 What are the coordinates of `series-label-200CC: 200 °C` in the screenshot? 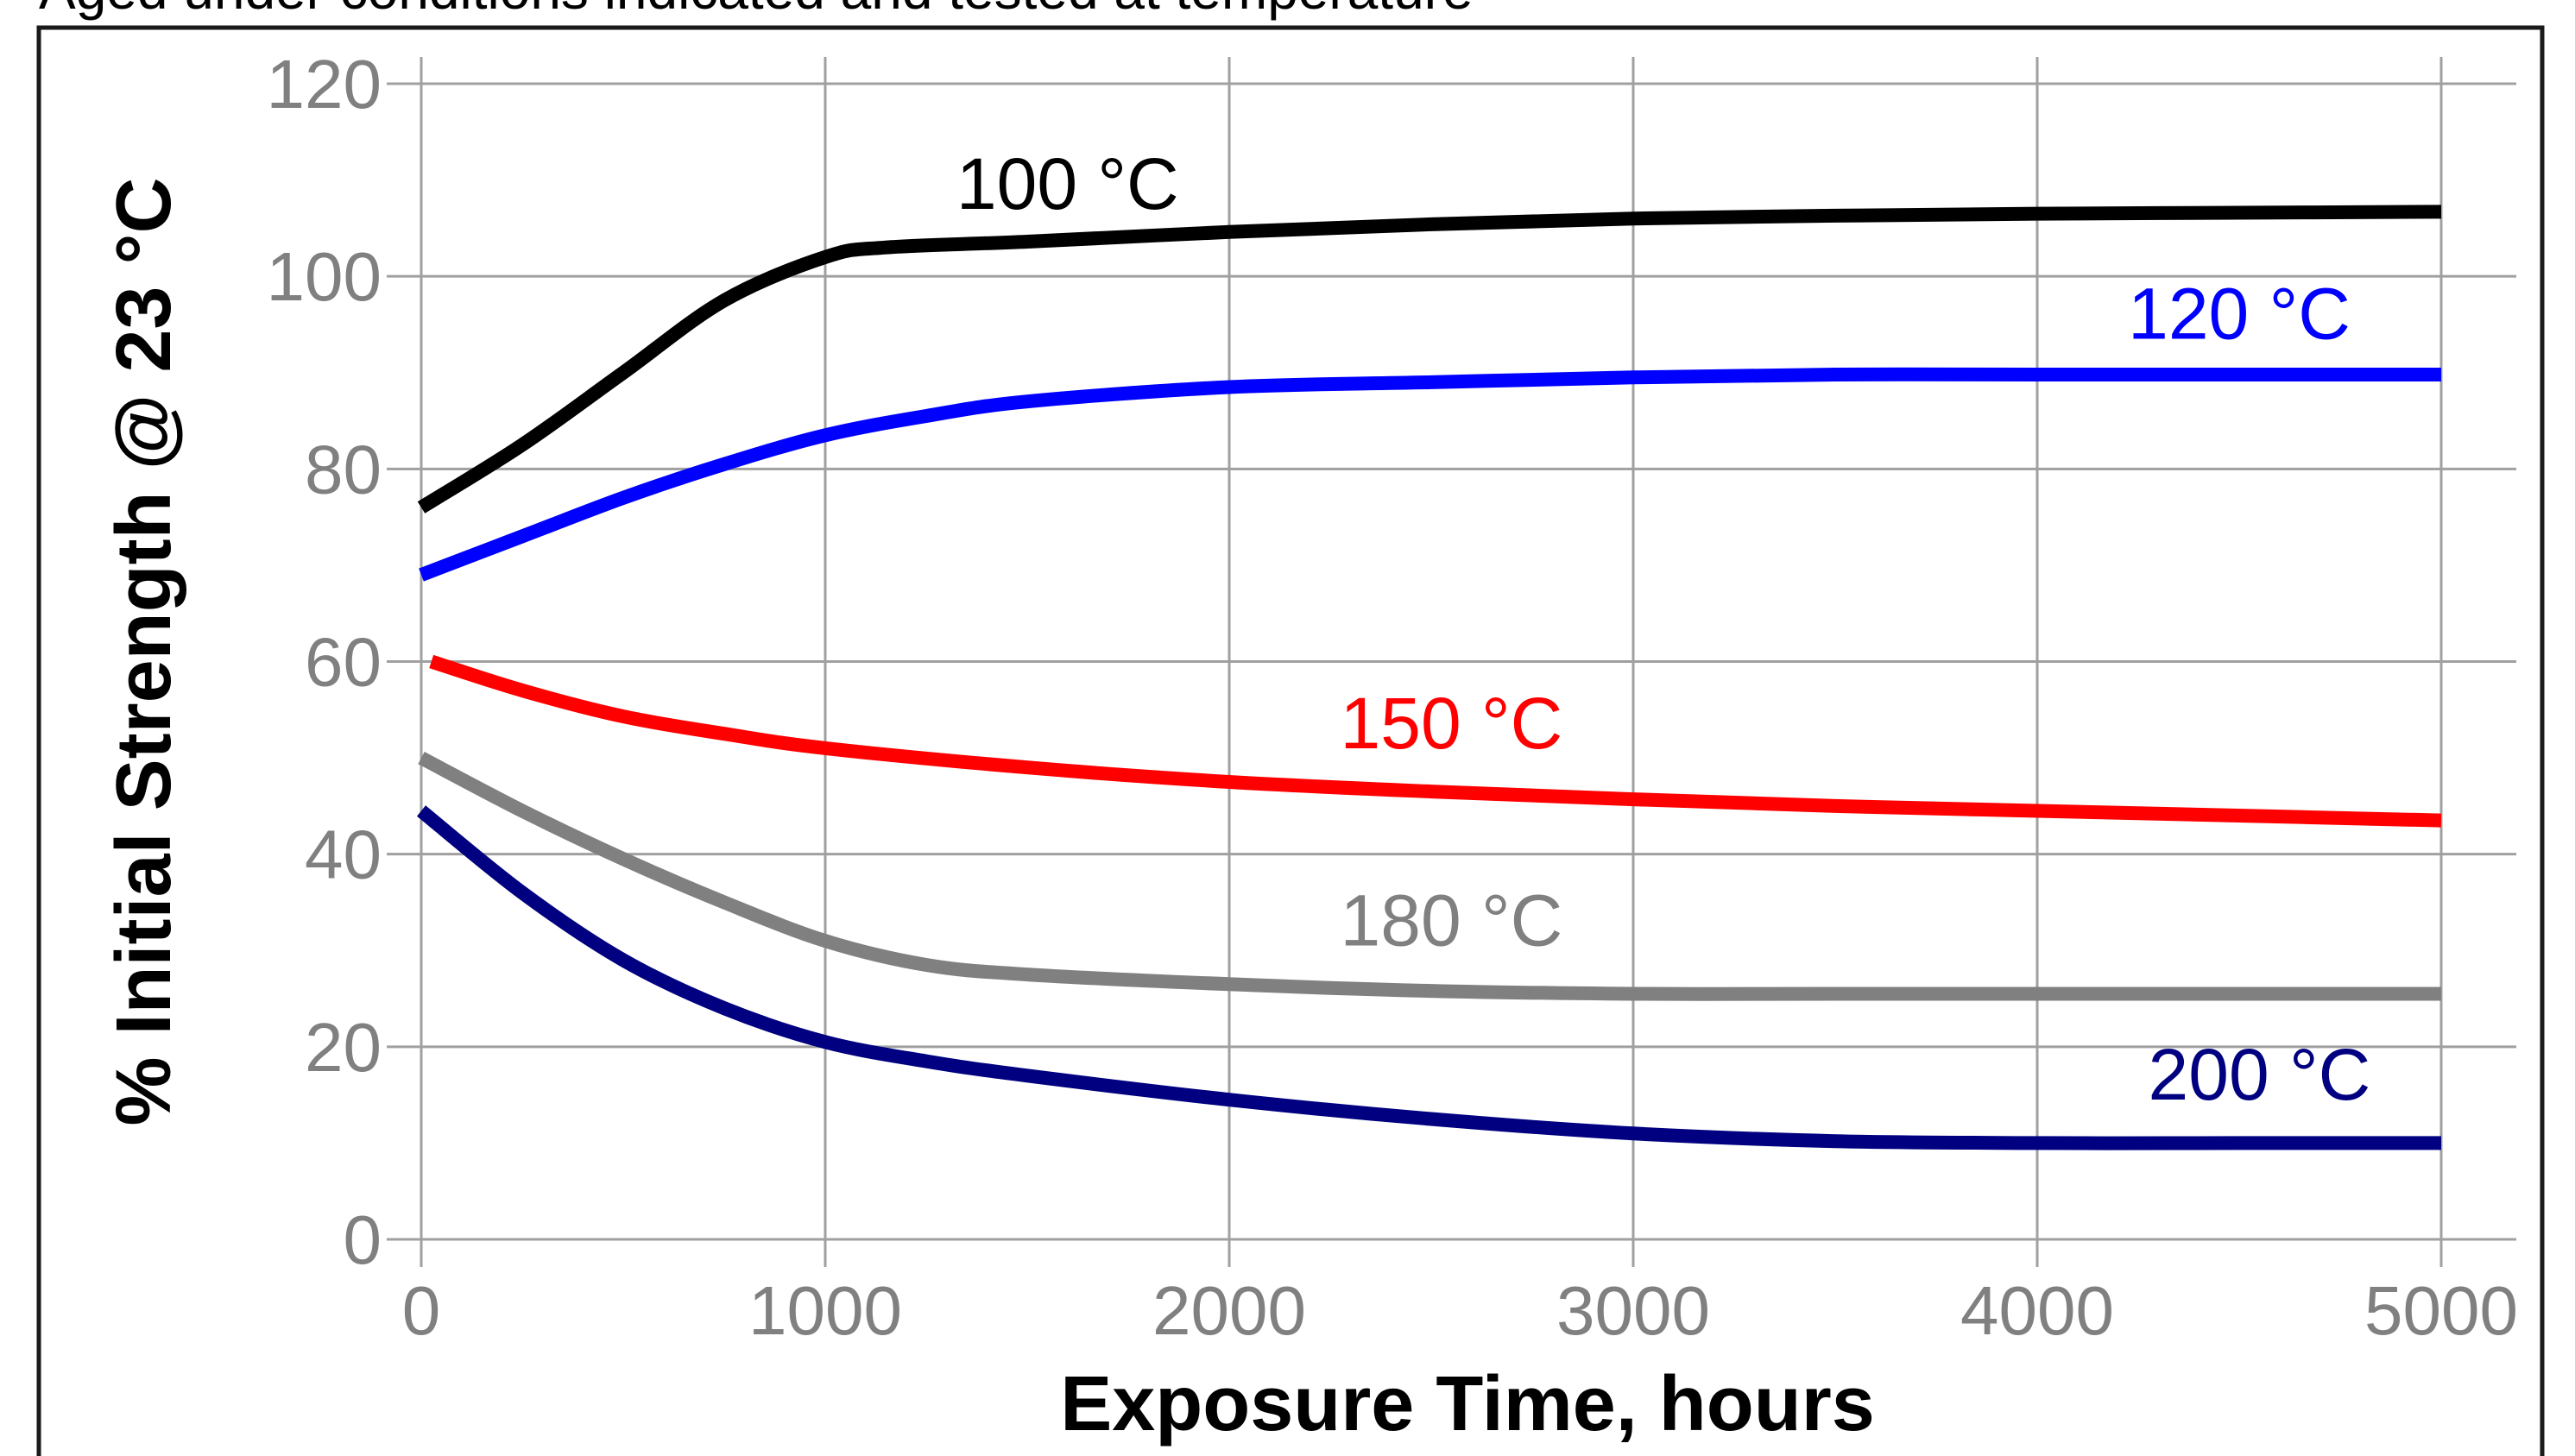 It's located at (2260, 1075).